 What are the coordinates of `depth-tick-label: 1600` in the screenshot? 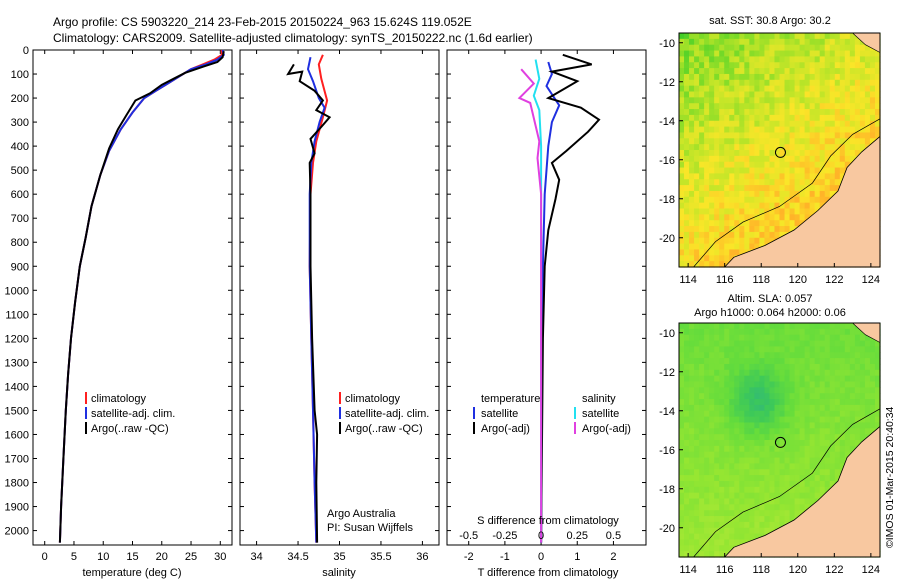 It's located at (17, 435).